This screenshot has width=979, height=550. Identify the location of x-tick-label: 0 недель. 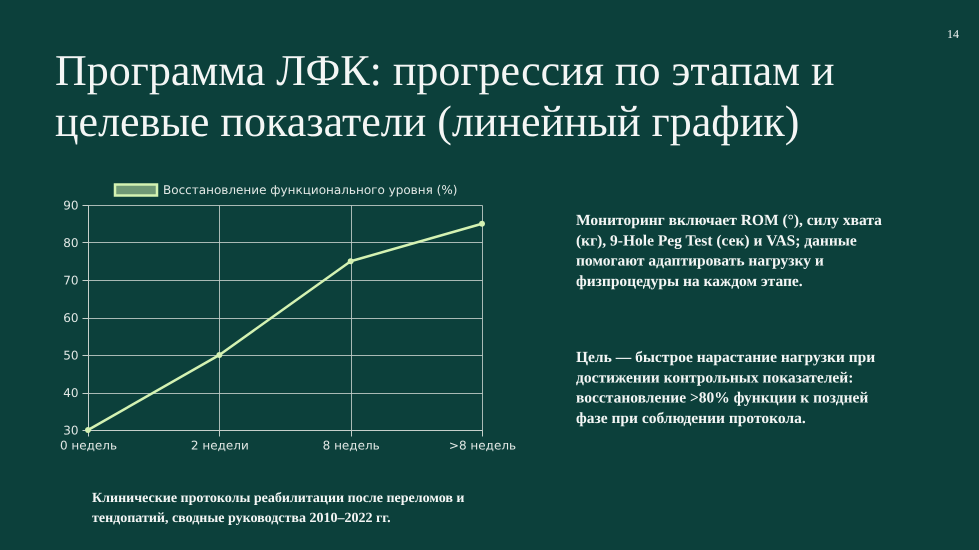
(89, 445).